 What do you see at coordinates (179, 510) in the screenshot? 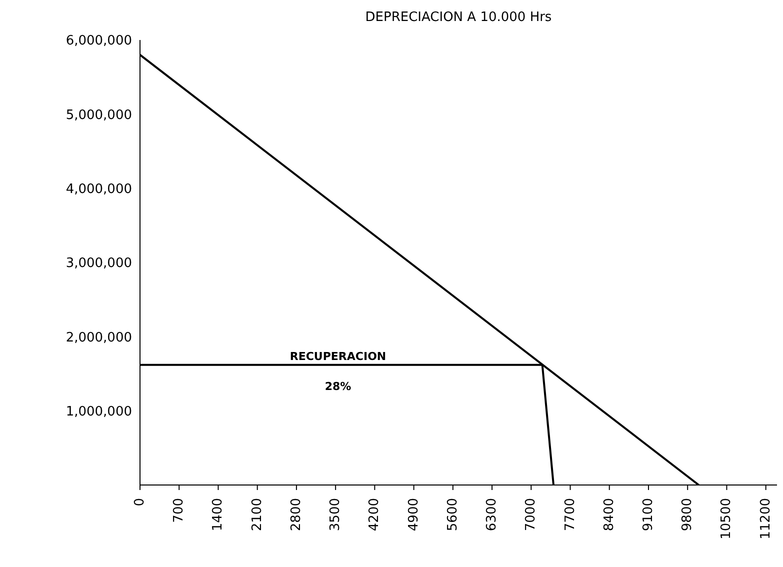
I see `x-tick-label: 700` at bounding box center [179, 510].